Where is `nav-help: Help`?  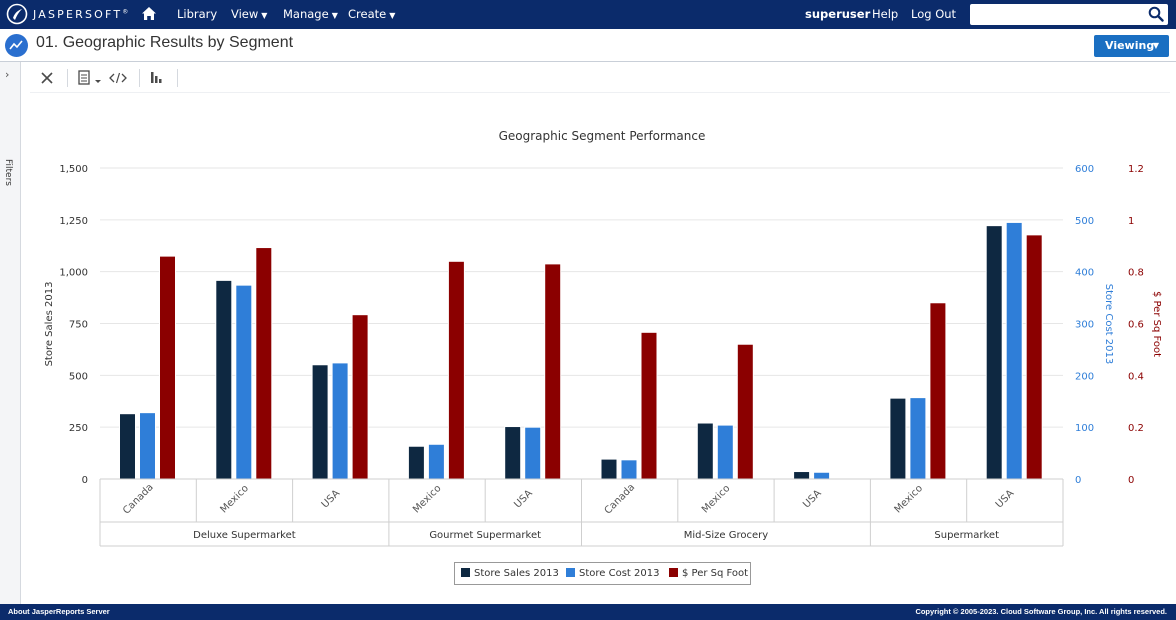
nav-help: Help is located at coordinates (885, 14).